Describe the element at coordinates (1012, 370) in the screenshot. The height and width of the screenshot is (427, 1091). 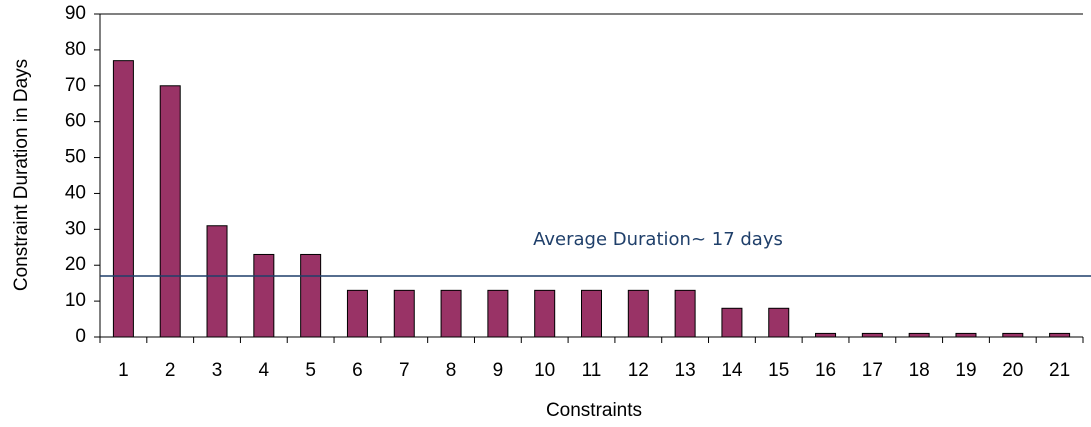
I see `x-tick-label: 20` at that location.